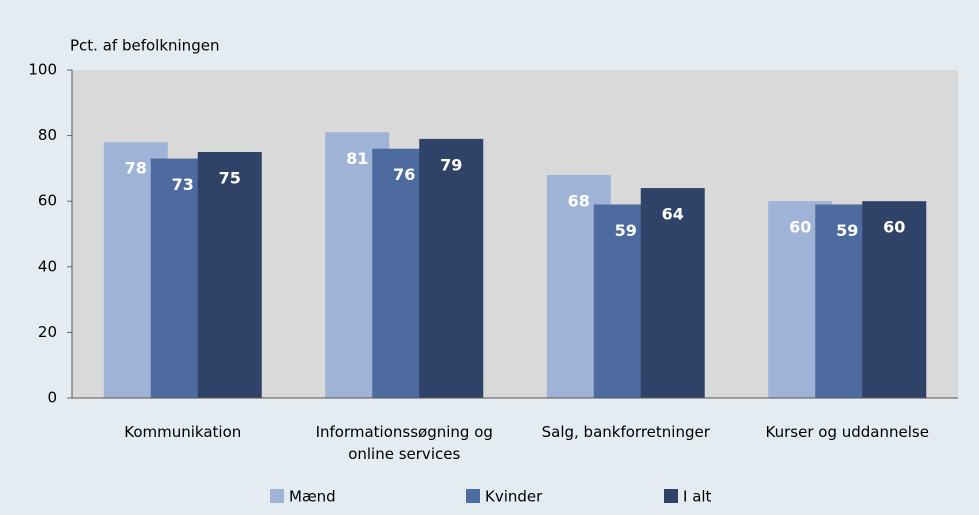 The image size is (979, 515). Describe the element at coordinates (47, 266) in the screenshot. I see `y-tick-label: 40` at that location.